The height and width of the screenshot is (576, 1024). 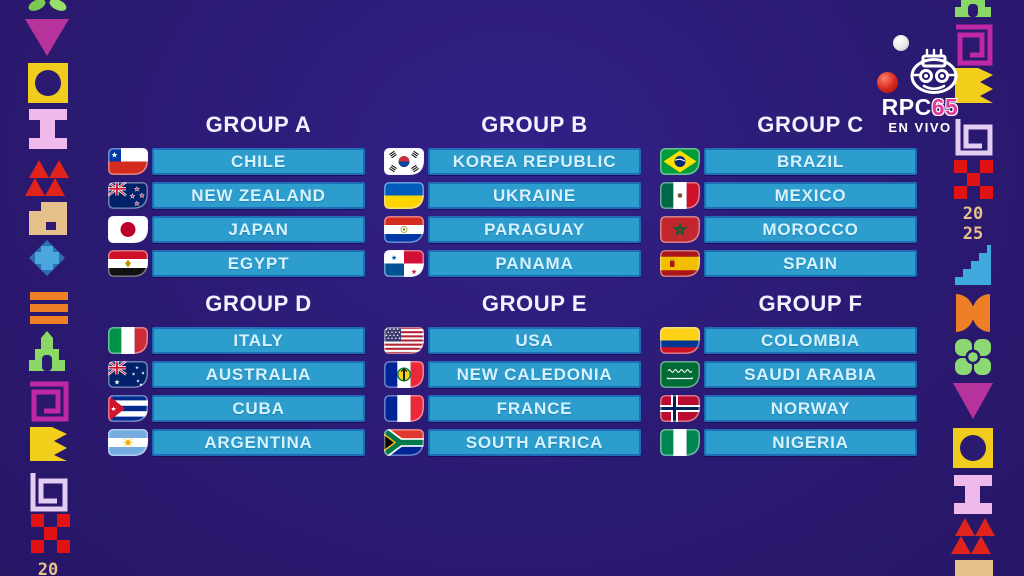 I want to click on team-name: FRANCE, so click(x=534, y=408).